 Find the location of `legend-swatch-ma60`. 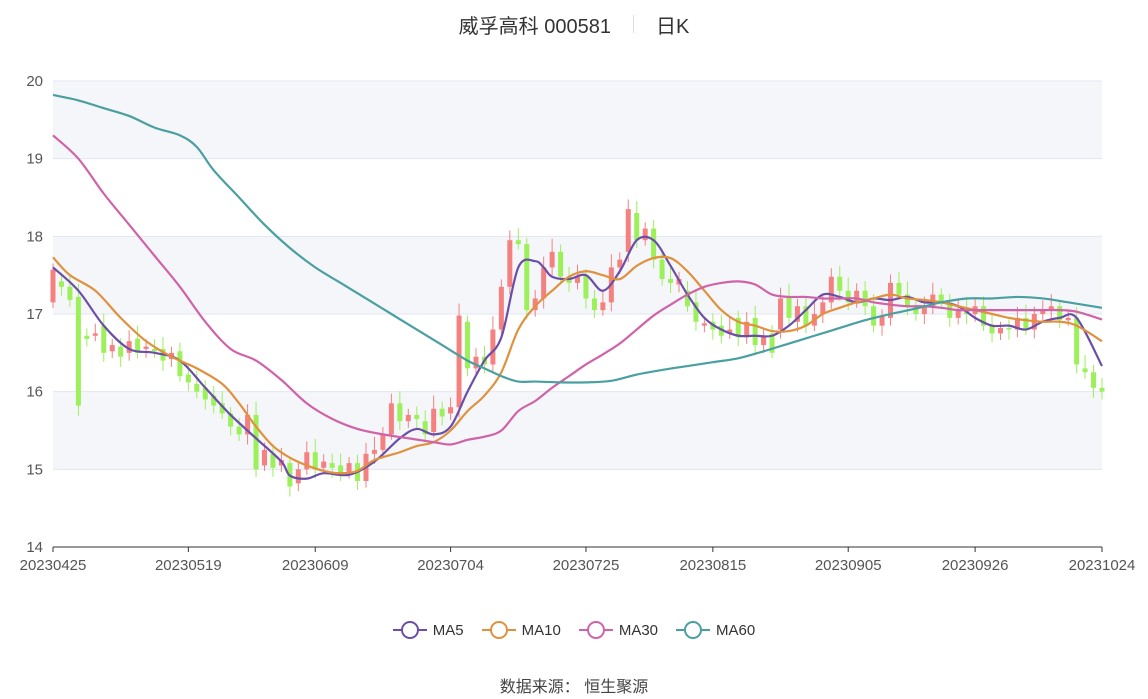

legend-swatch-ma60 is located at coordinates (693, 630).